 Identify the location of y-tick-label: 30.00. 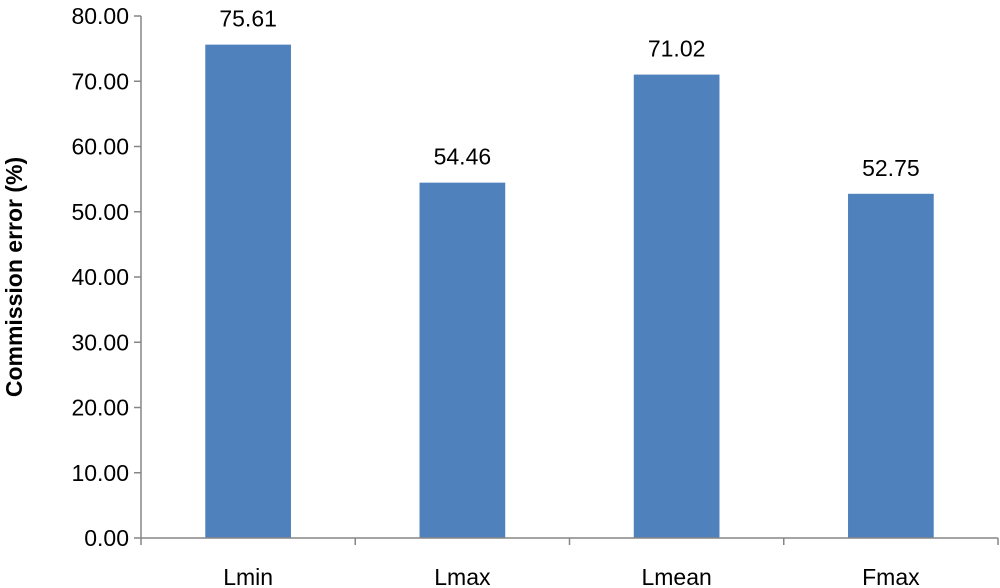
(100, 342).